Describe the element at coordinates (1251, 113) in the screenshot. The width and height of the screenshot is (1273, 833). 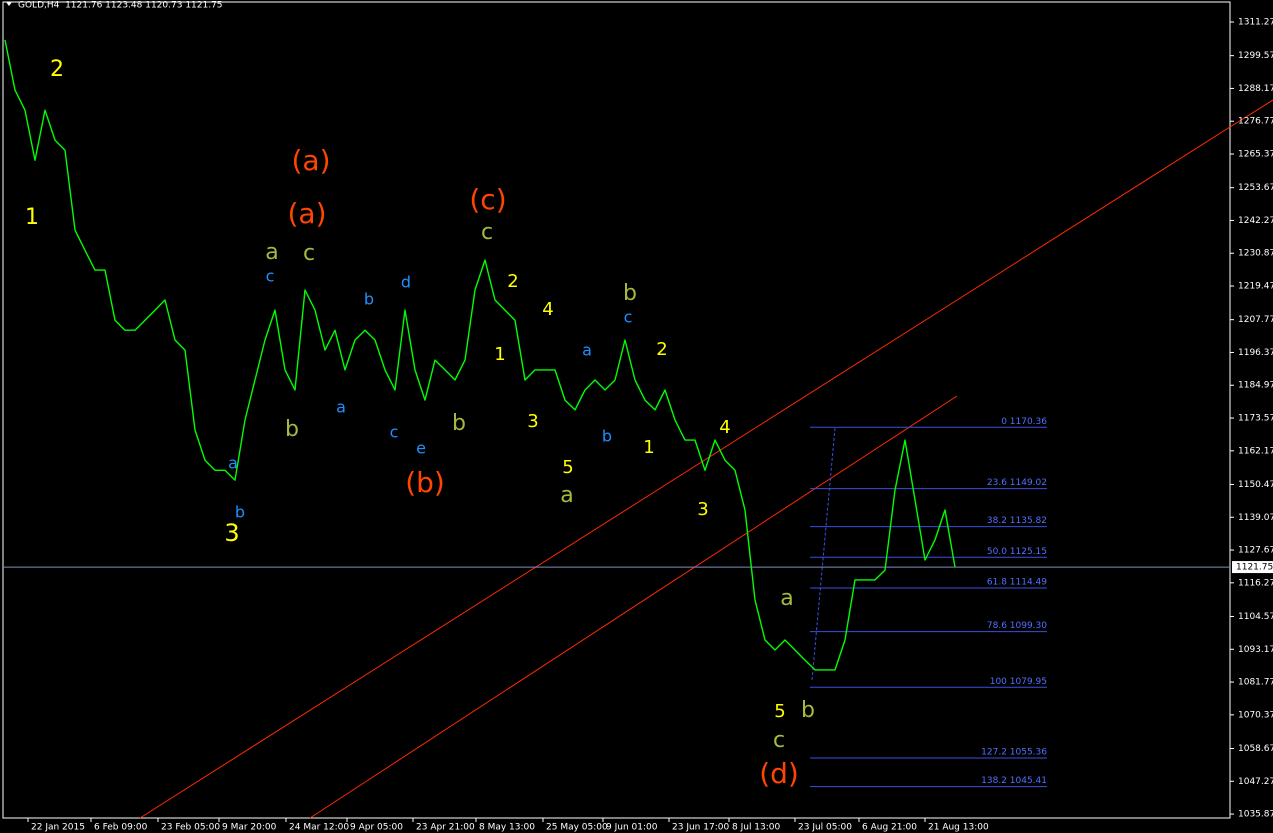
I see `trend-line-extension` at that location.